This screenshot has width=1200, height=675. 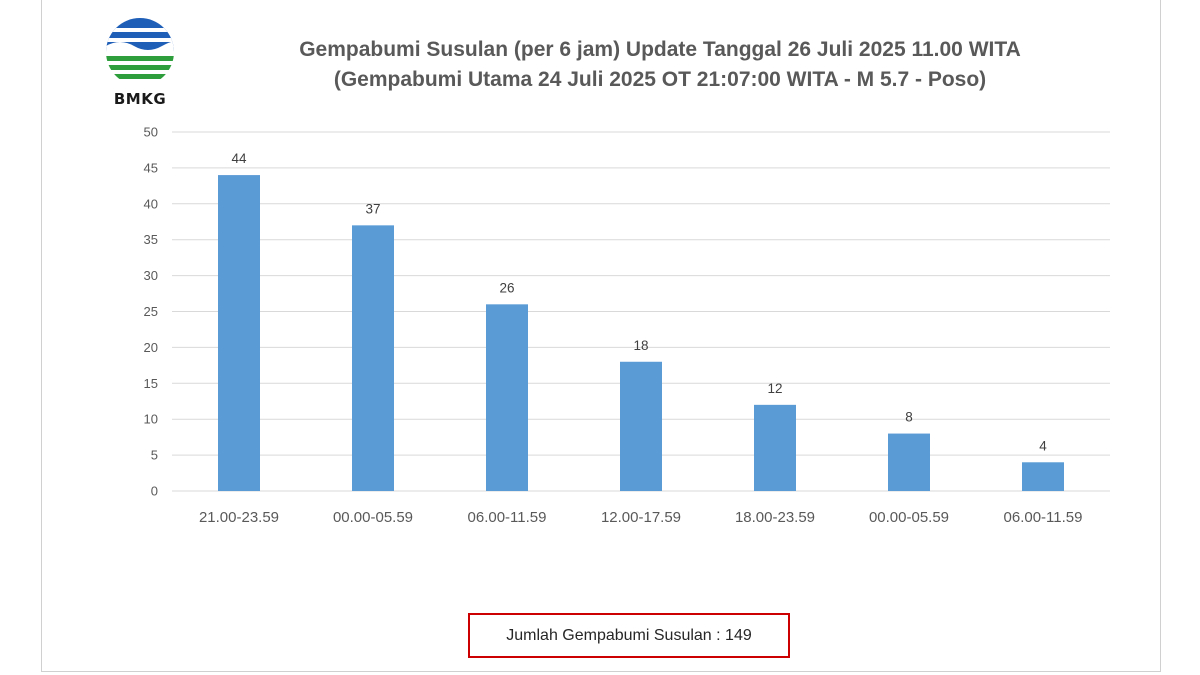 What do you see at coordinates (151, 275) in the screenshot?
I see `y-tick-label: 30` at bounding box center [151, 275].